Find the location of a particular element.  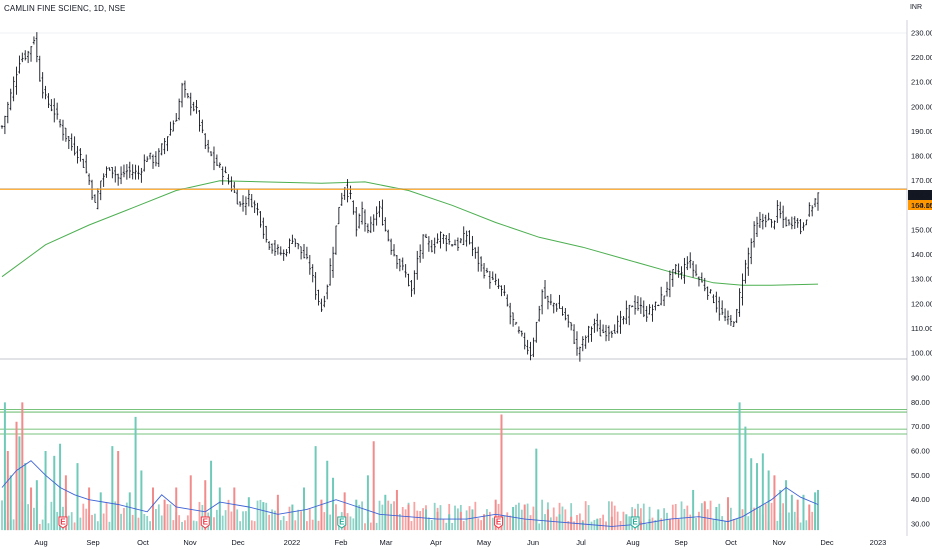

price-tick-label: 120.00 is located at coordinates (921, 303).